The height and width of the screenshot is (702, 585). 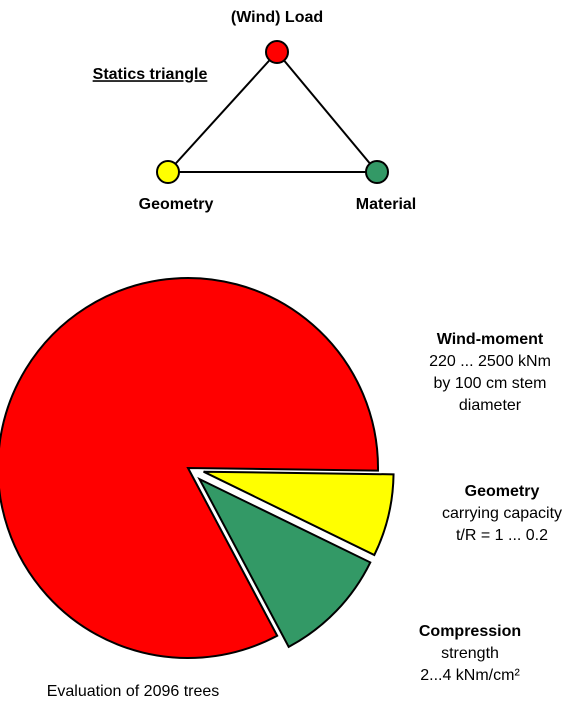 What do you see at coordinates (277, 17) in the screenshot?
I see `node-label: (Wind) Load` at bounding box center [277, 17].